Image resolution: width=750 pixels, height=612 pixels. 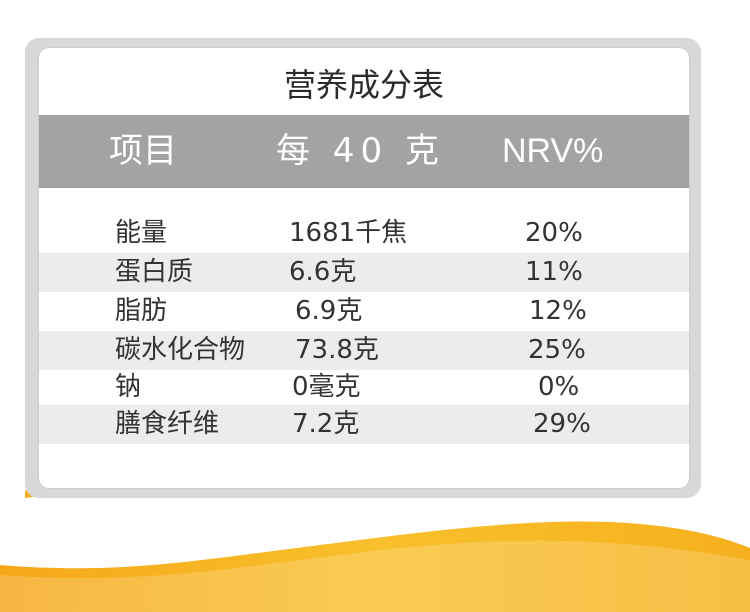 I want to click on table-header: 项目 每 40 克 NRV%, so click(x=364, y=151).